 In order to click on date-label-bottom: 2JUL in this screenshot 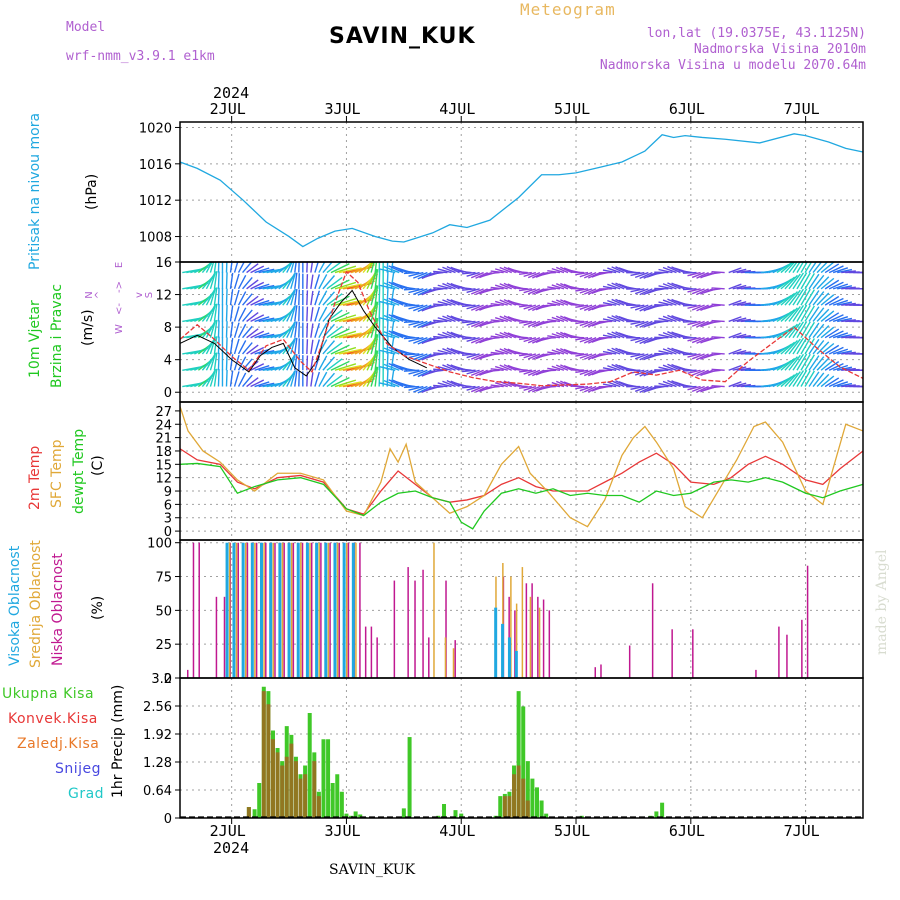, I will do `click(227, 831)`.